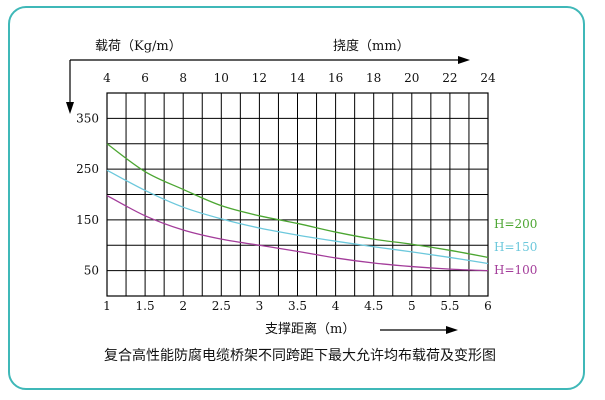  I want to click on chart-caption: 复合高性能防腐电缆桥架不同跨距下最大允许均布载荷及变形图, so click(300, 355).